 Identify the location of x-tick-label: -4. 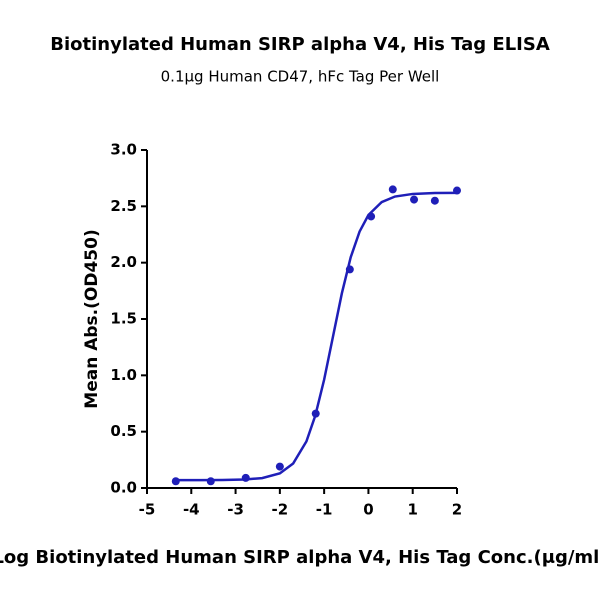
(191, 510).